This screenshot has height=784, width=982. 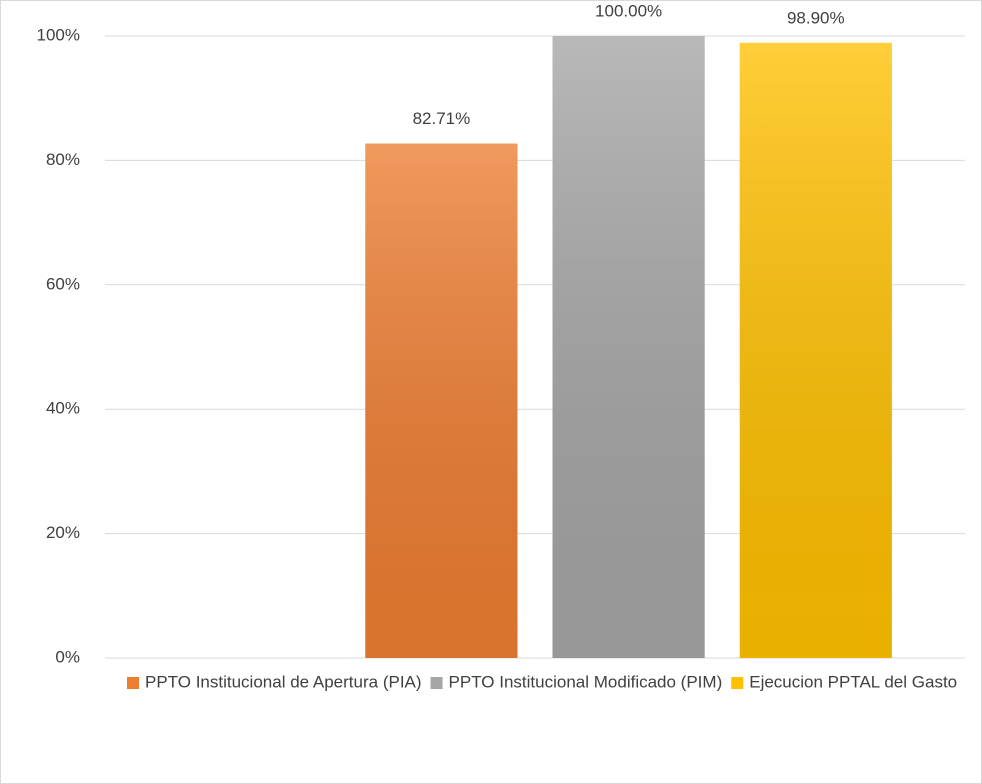 What do you see at coordinates (283, 681) in the screenshot?
I see `legend-label: PPTO Institucional de Apertura (PIA)` at bounding box center [283, 681].